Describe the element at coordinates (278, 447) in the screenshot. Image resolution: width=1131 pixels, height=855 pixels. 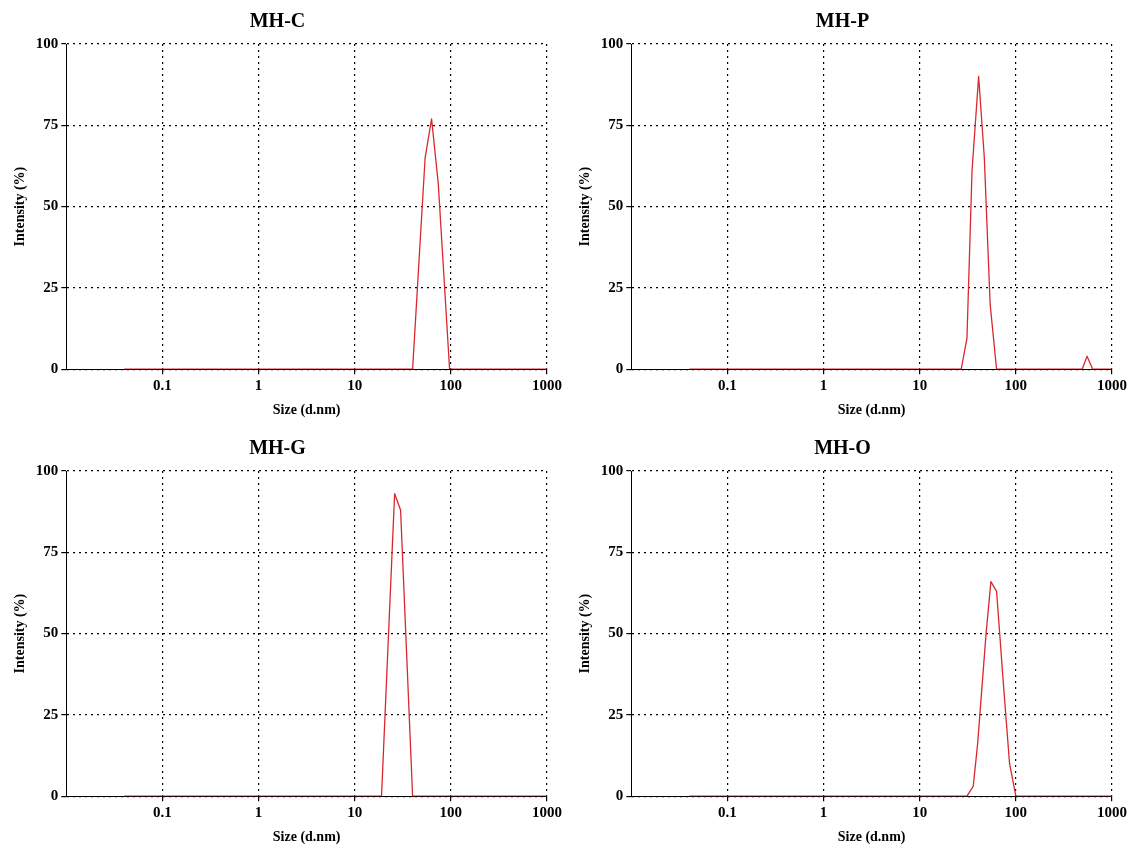
I see `chart-title: MH-G` at that location.